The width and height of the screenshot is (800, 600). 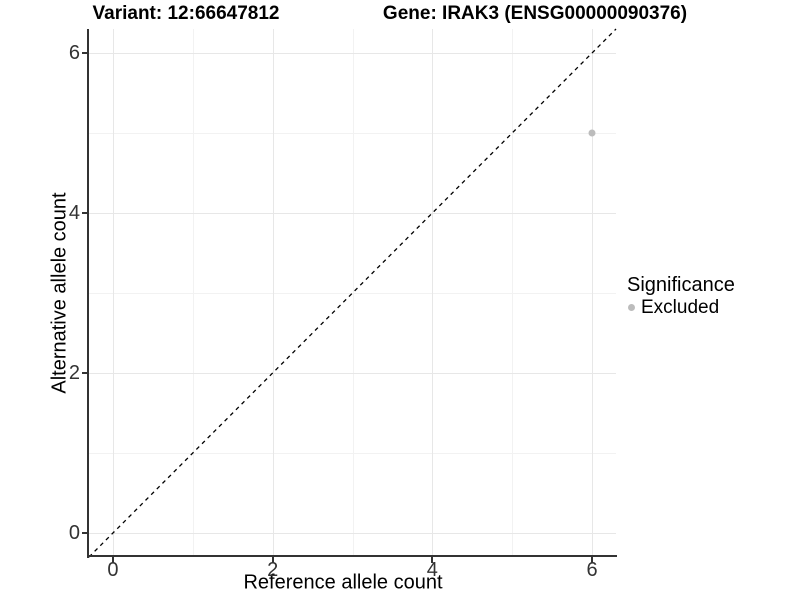 What do you see at coordinates (681, 285) in the screenshot?
I see `legend-title: Significance` at bounding box center [681, 285].